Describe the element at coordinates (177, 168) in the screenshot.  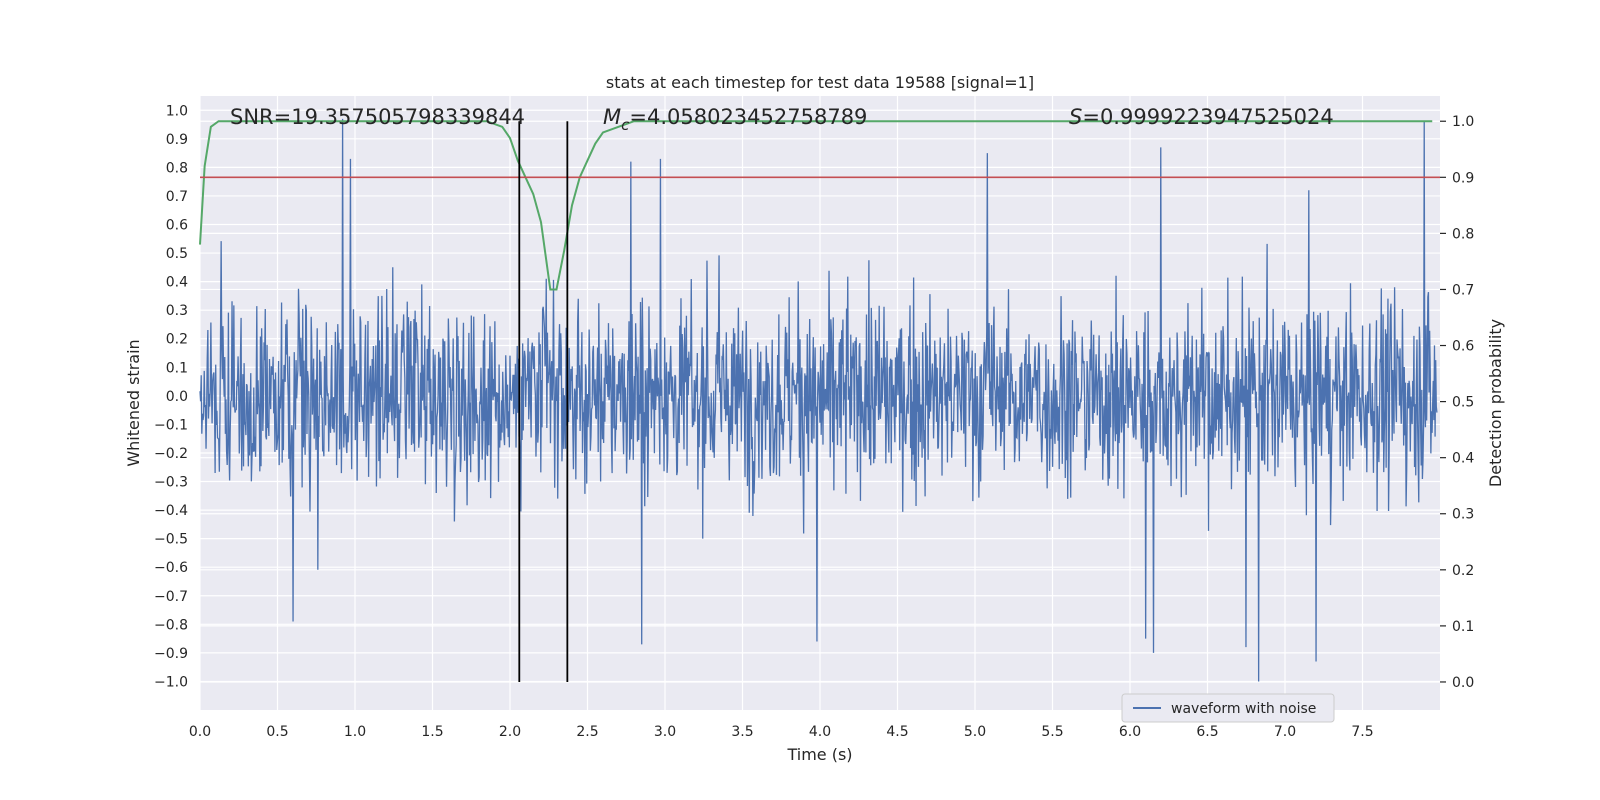
I see `y-tick-label: 0.8` at that location.